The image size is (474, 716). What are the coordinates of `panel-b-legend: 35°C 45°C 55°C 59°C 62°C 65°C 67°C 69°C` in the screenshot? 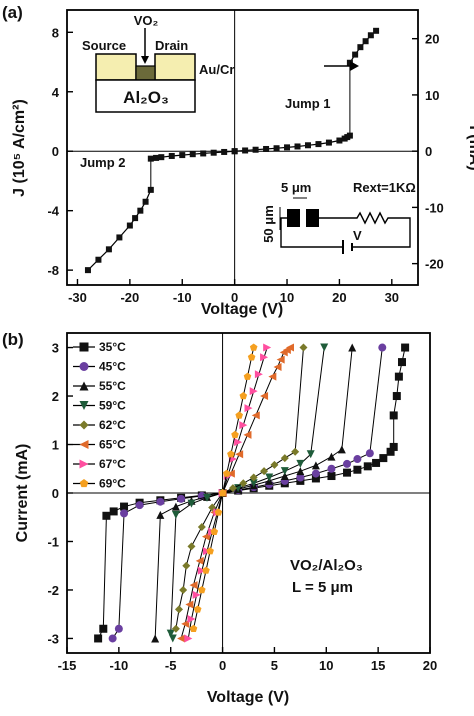 It's located at (99, 415).